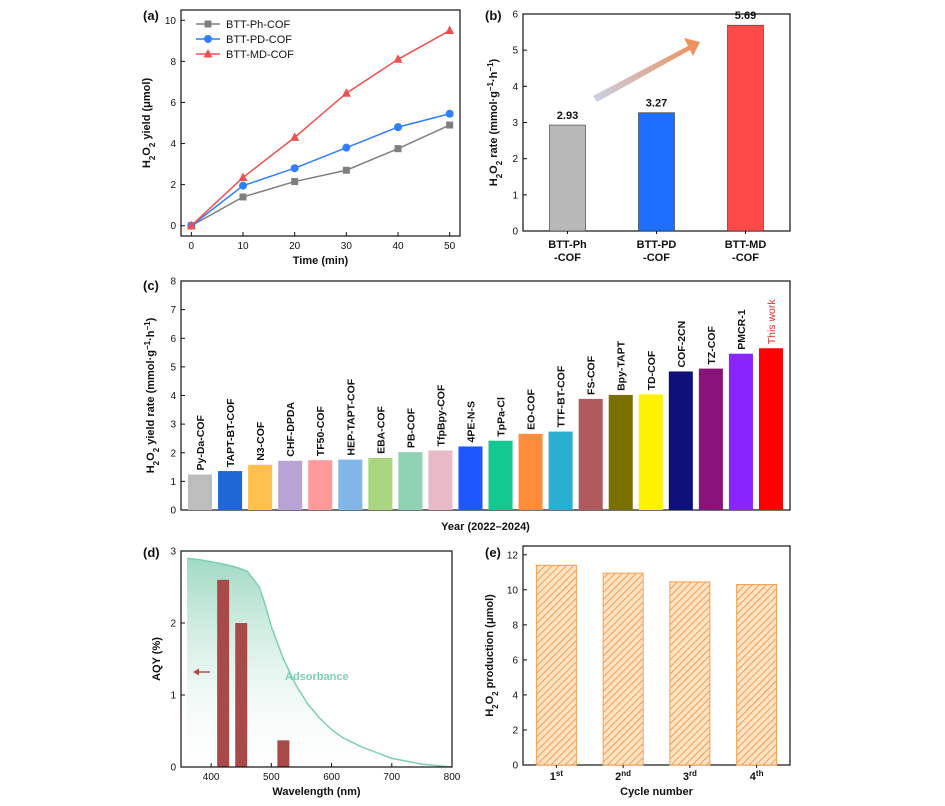 This screenshot has height=806, width=945. I want to click on bar-value-label: 2.93, so click(567, 116).